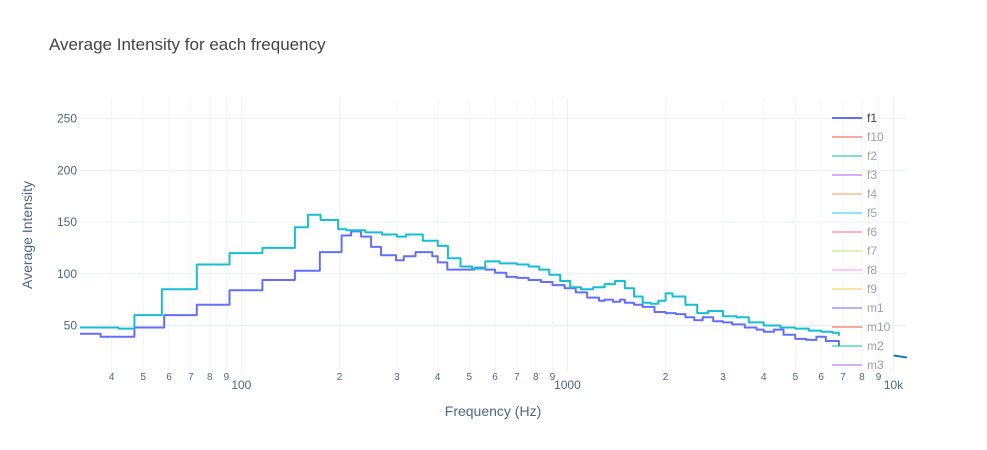 Image resolution: width=987 pixels, height=450 pixels. What do you see at coordinates (875, 346) in the screenshot?
I see `legend-label: m2` at bounding box center [875, 346].